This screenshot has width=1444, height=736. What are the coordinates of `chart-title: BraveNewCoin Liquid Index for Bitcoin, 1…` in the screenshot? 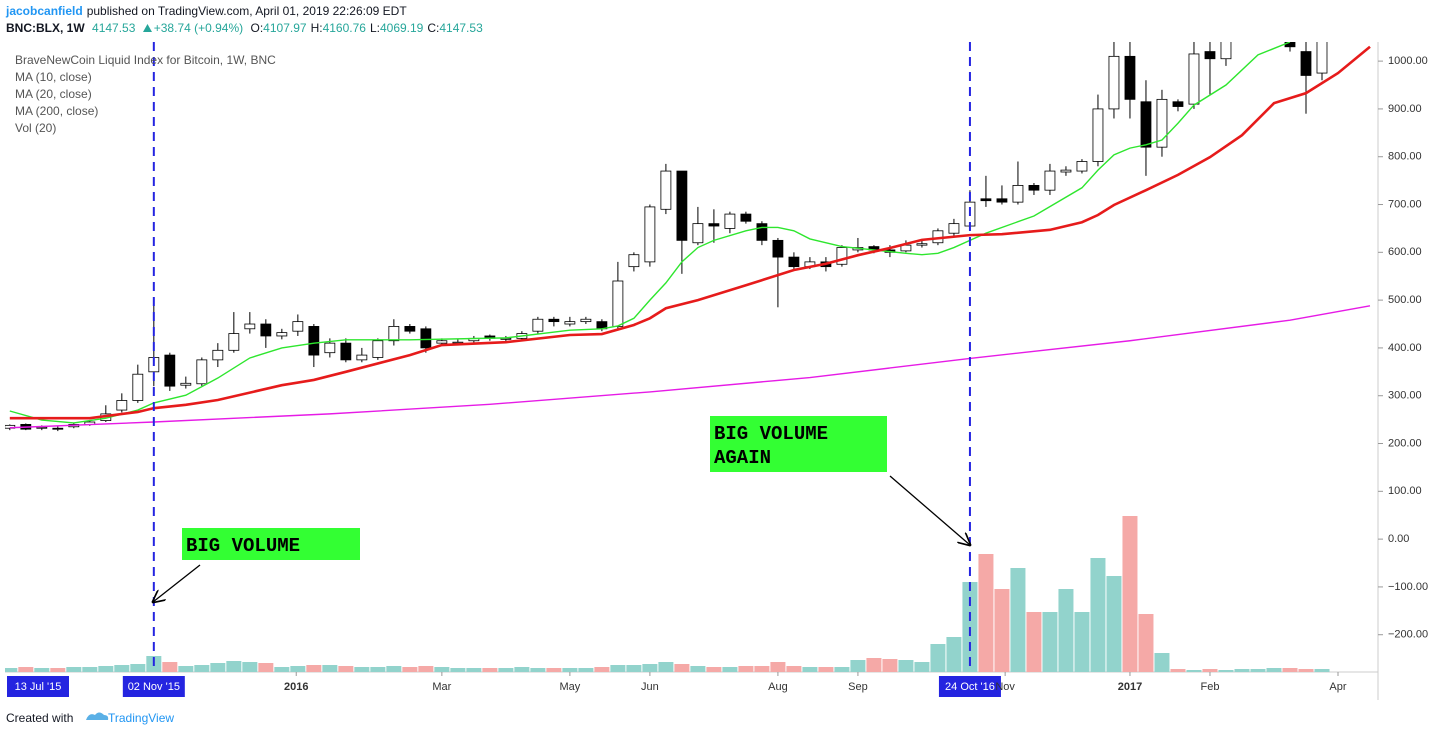 It's located at (145, 60).